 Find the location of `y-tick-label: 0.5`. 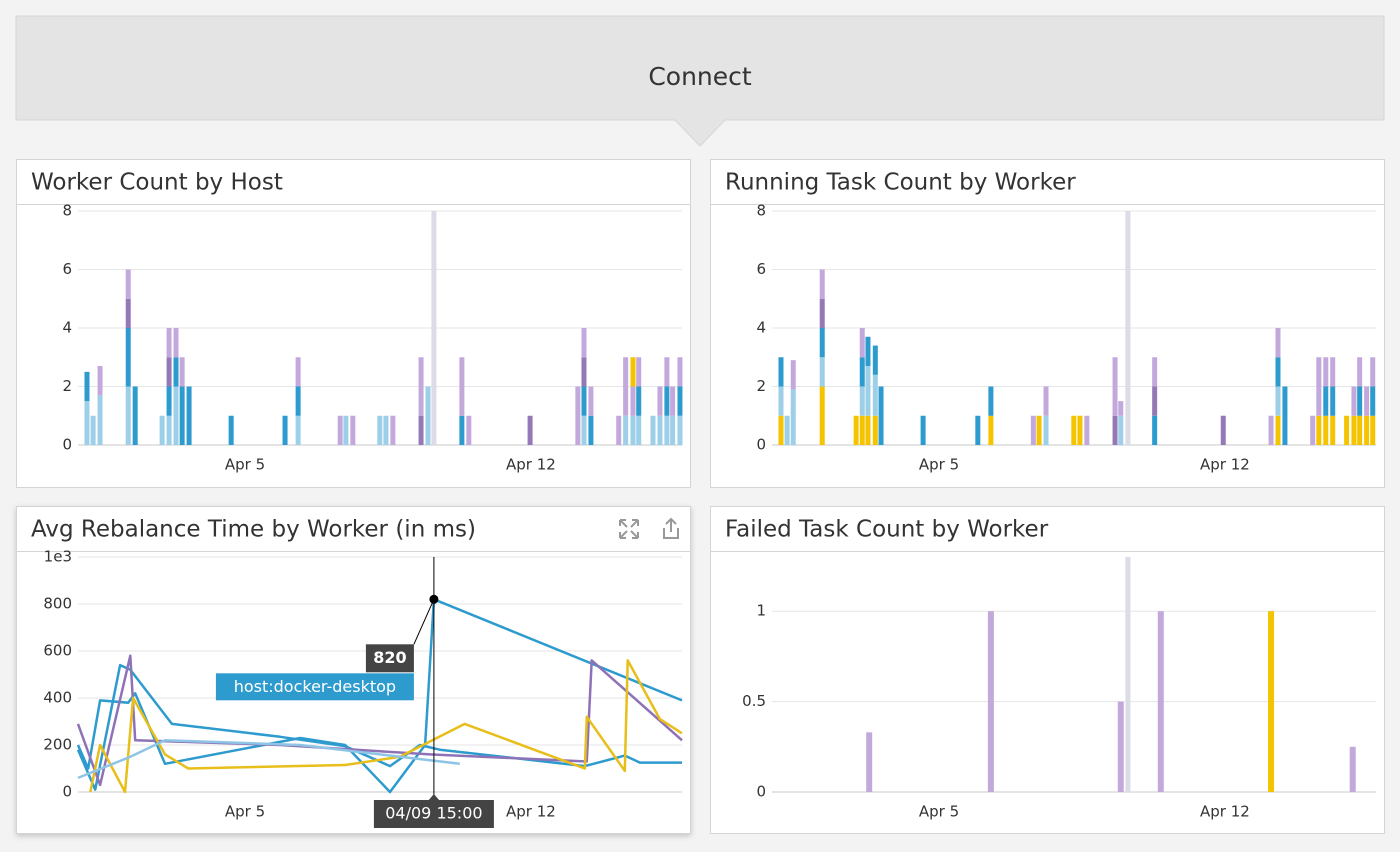

y-tick-label: 0.5 is located at coordinates (754, 701).